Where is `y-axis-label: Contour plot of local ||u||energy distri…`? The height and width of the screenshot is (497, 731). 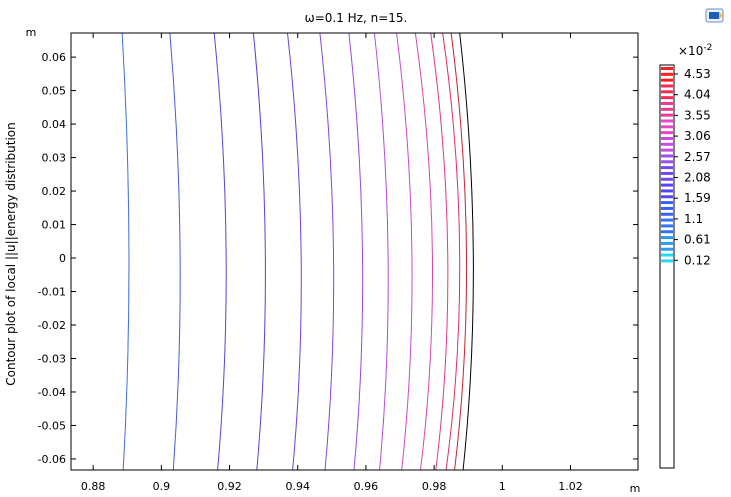
y-axis-label: Contour plot of local ||u||energy distri… is located at coordinates (11, 253).